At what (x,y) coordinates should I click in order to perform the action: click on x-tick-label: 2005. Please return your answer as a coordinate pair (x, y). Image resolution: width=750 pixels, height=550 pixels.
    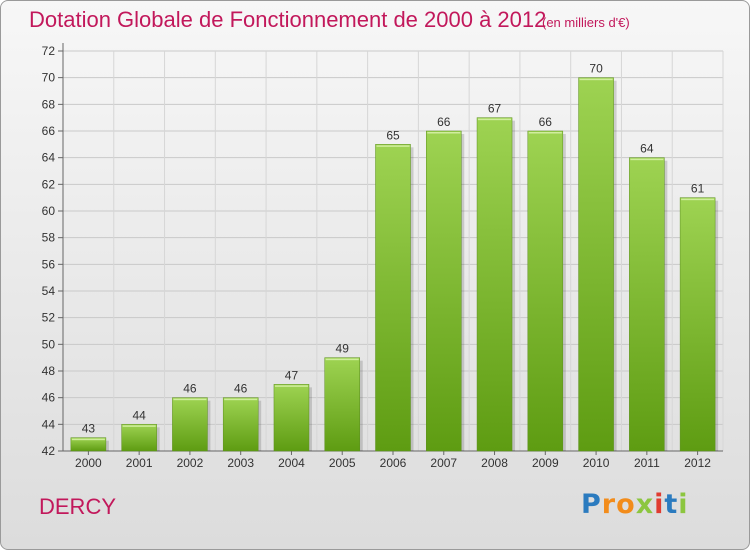
    Looking at the image, I should click on (342, 463).